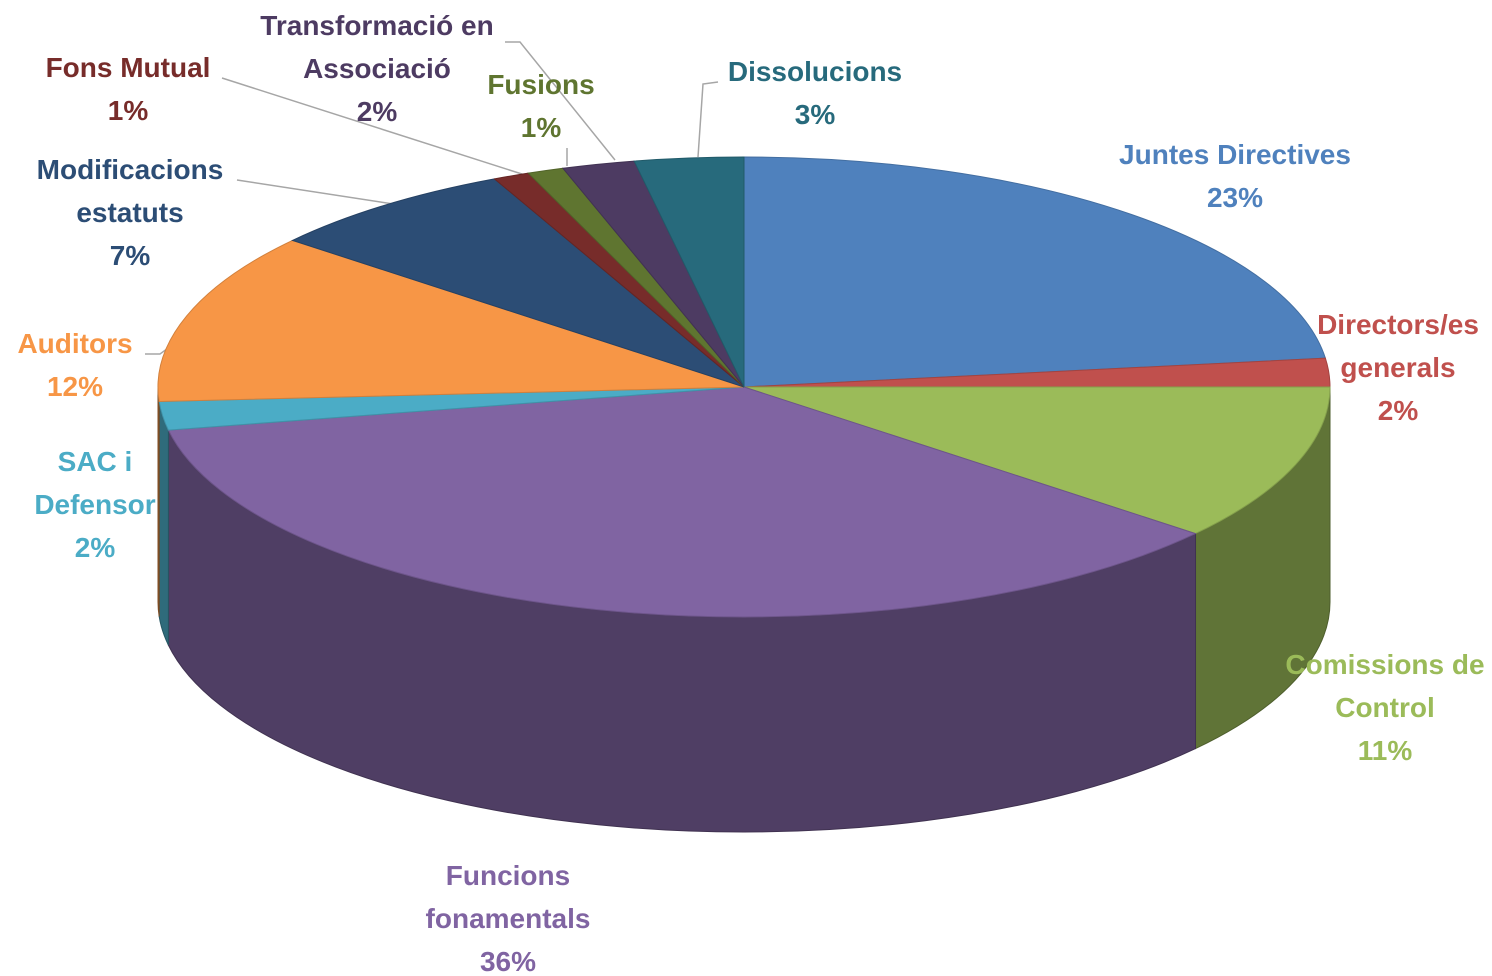  Describe the element at coordinates (508, 961) in the screenshot. I see `value-label: 36%` at that location.